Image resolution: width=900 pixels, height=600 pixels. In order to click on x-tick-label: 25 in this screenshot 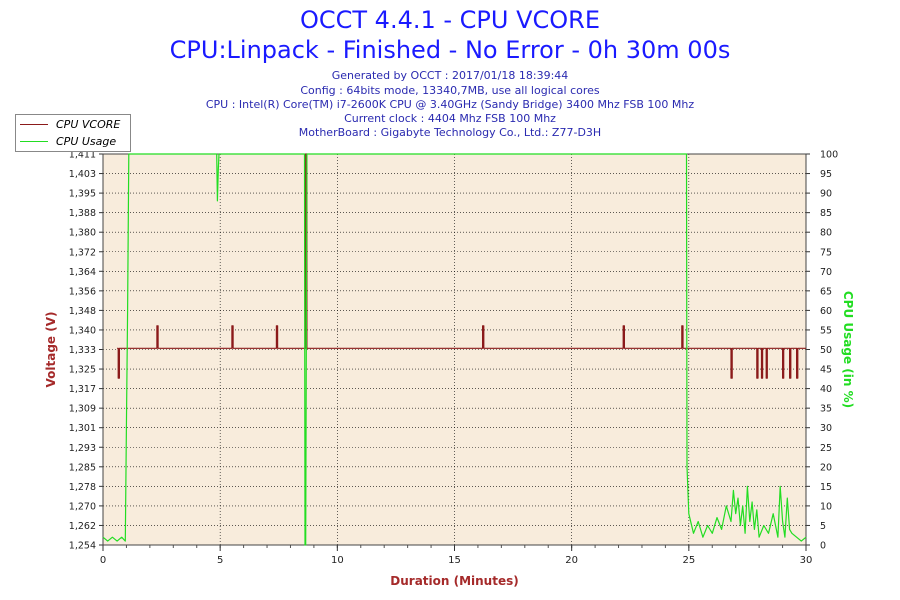, I will do `click(688, 560)`.